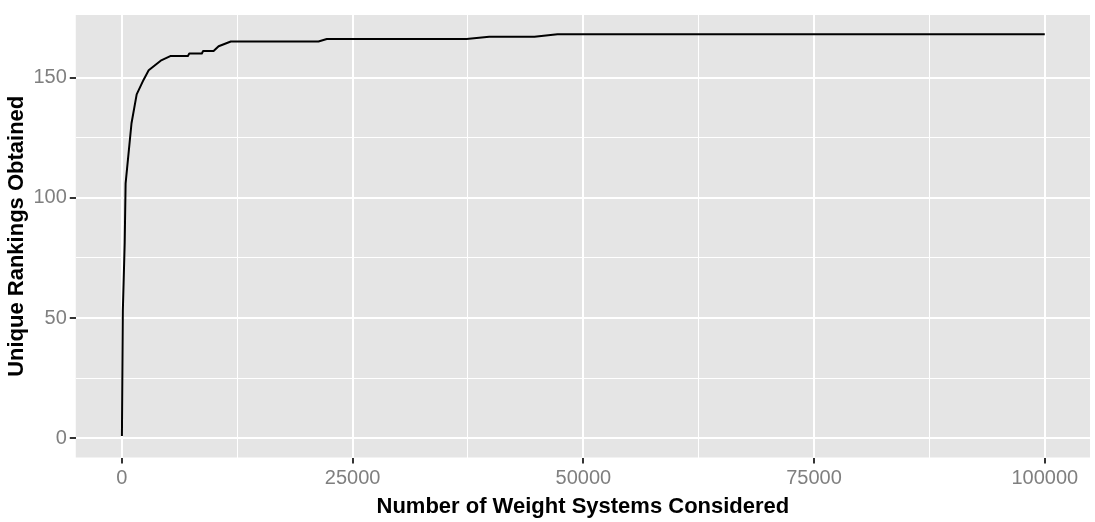 Image resolution: width=1095 pixels, height=522 pixels. I want to click on x-tick-label: 50000, so click(583, 477).